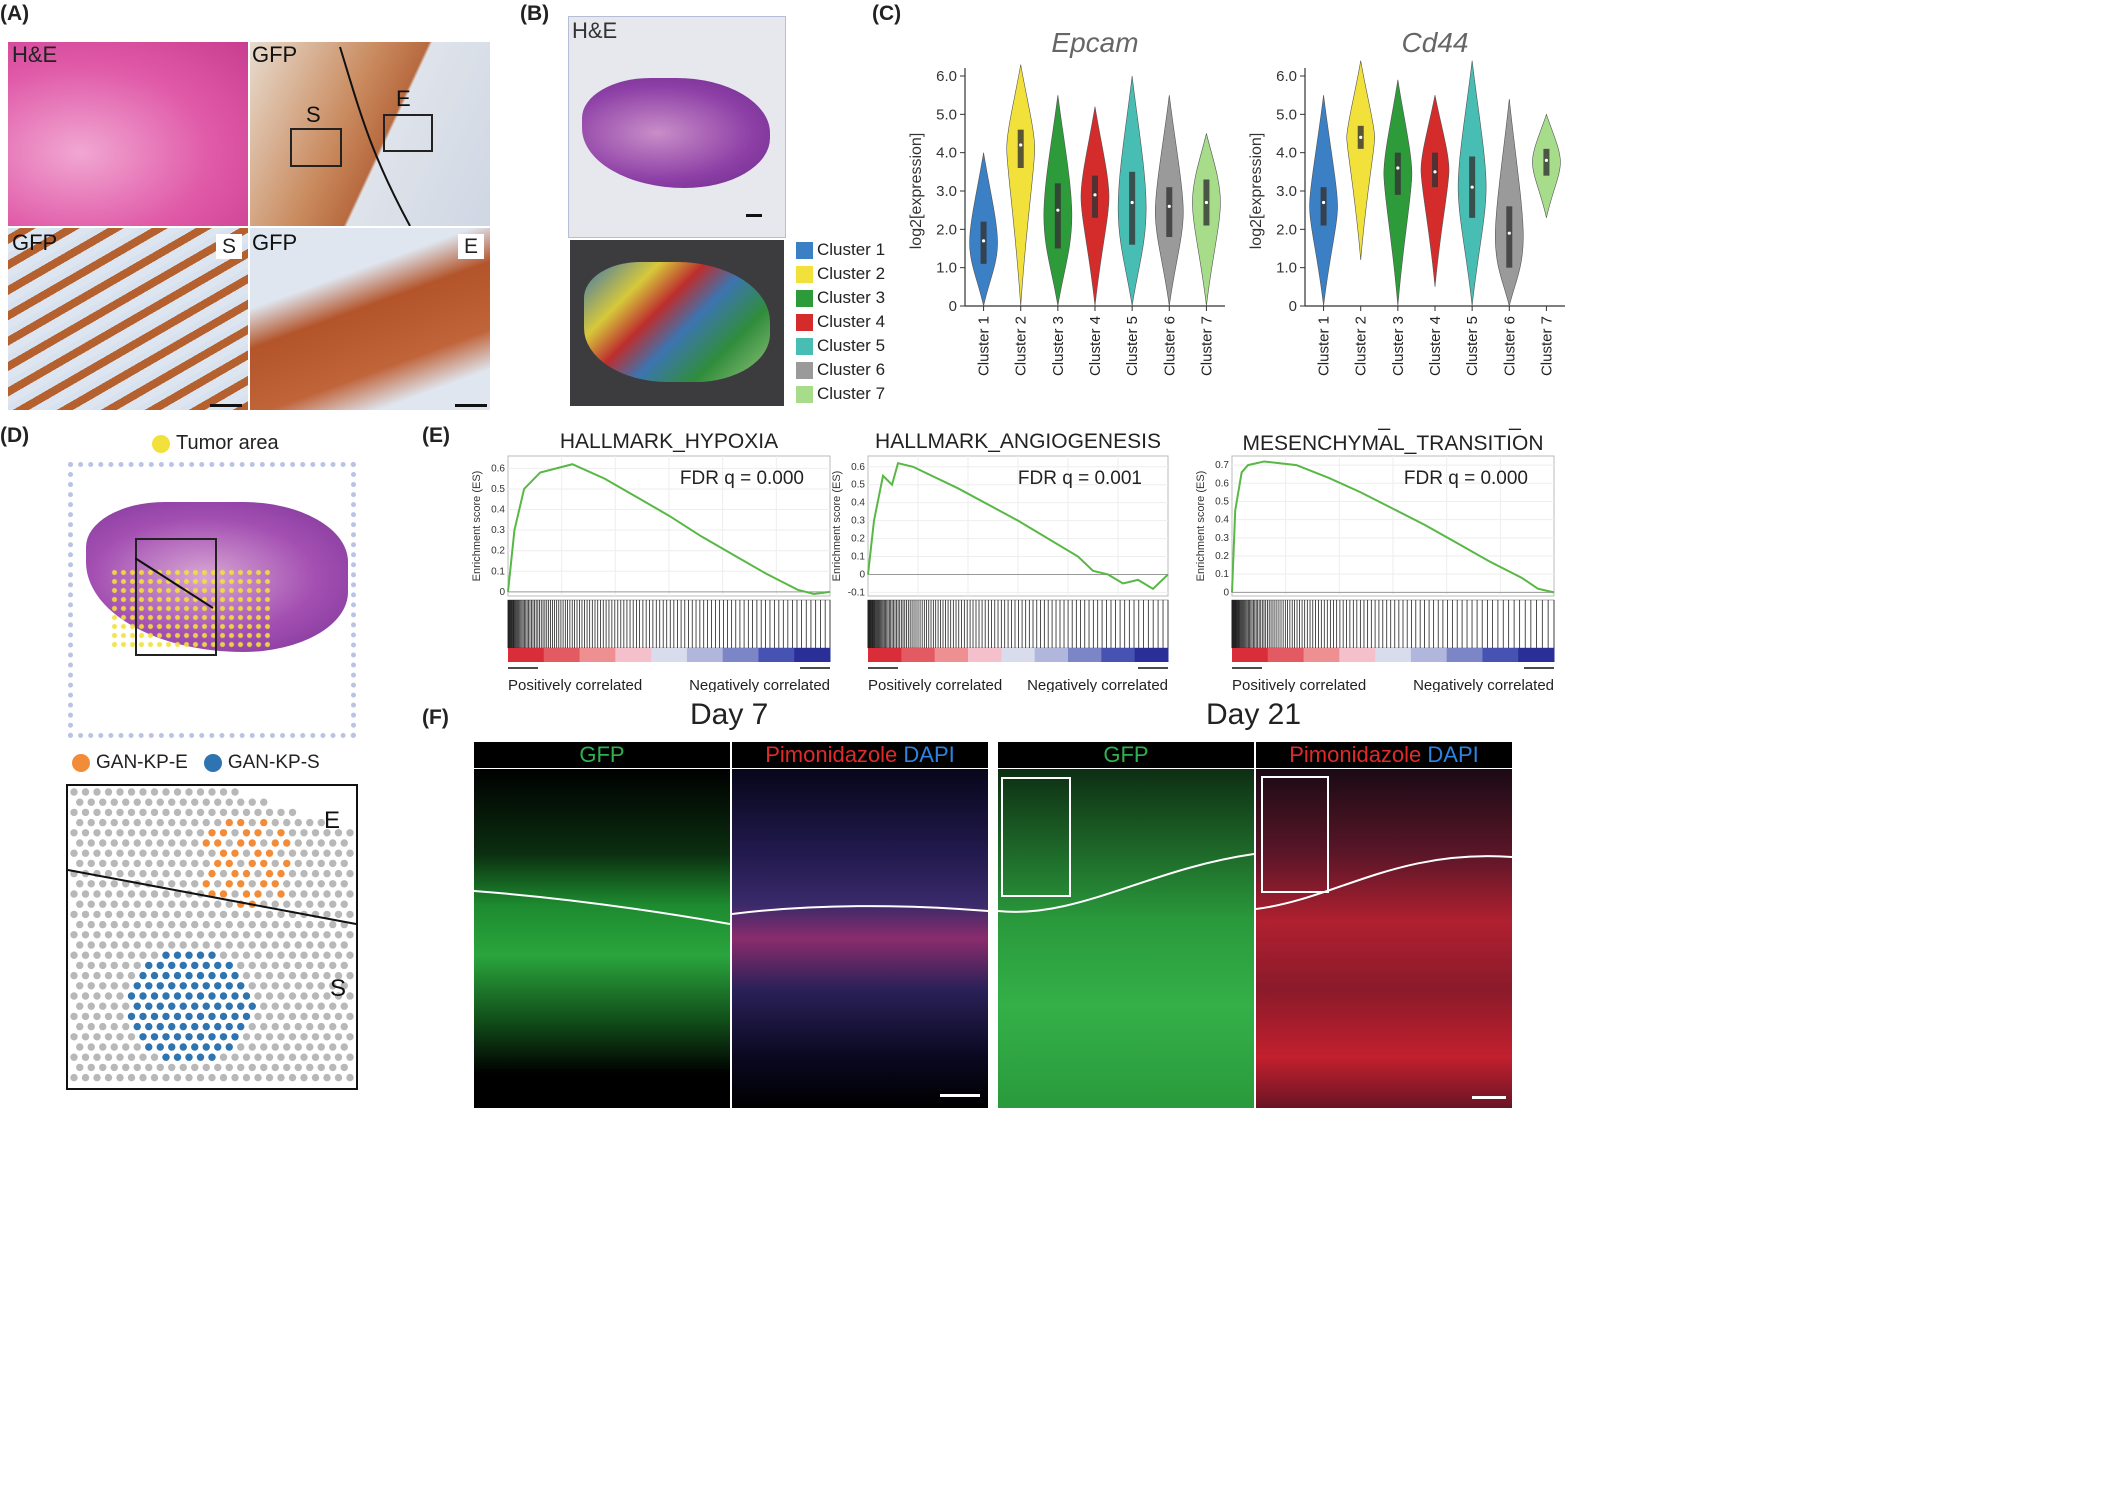  Describe the element at coordinates (1126, 755) in the screenshot. I see `day21-gfp-header: GFP` at that location.